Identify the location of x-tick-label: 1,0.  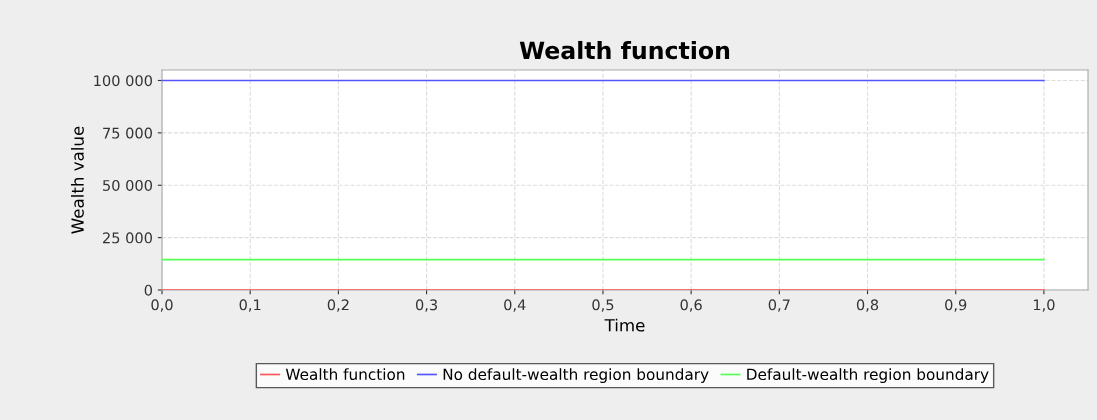
(1044, 305).